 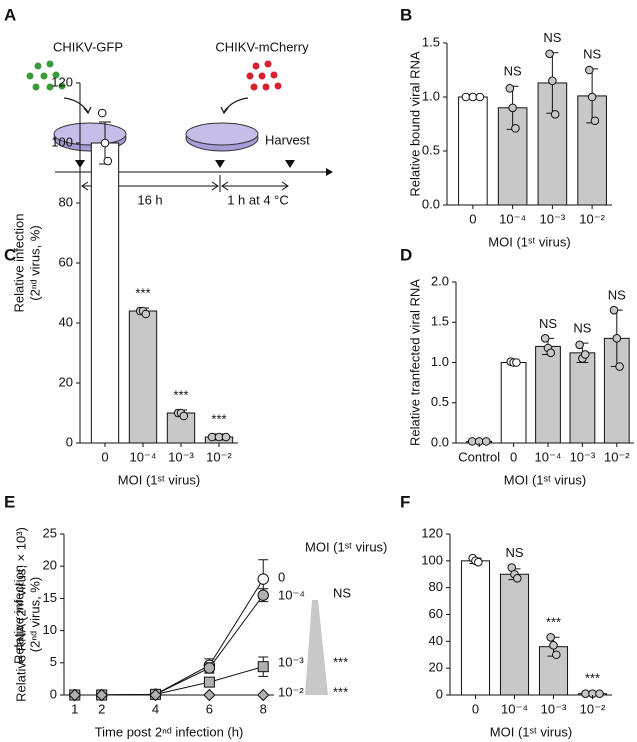 What do you see at coordinates (440, 441) in the screenshot?
I see `y-tick-label: 0.0` at bounding box center [440, 441].